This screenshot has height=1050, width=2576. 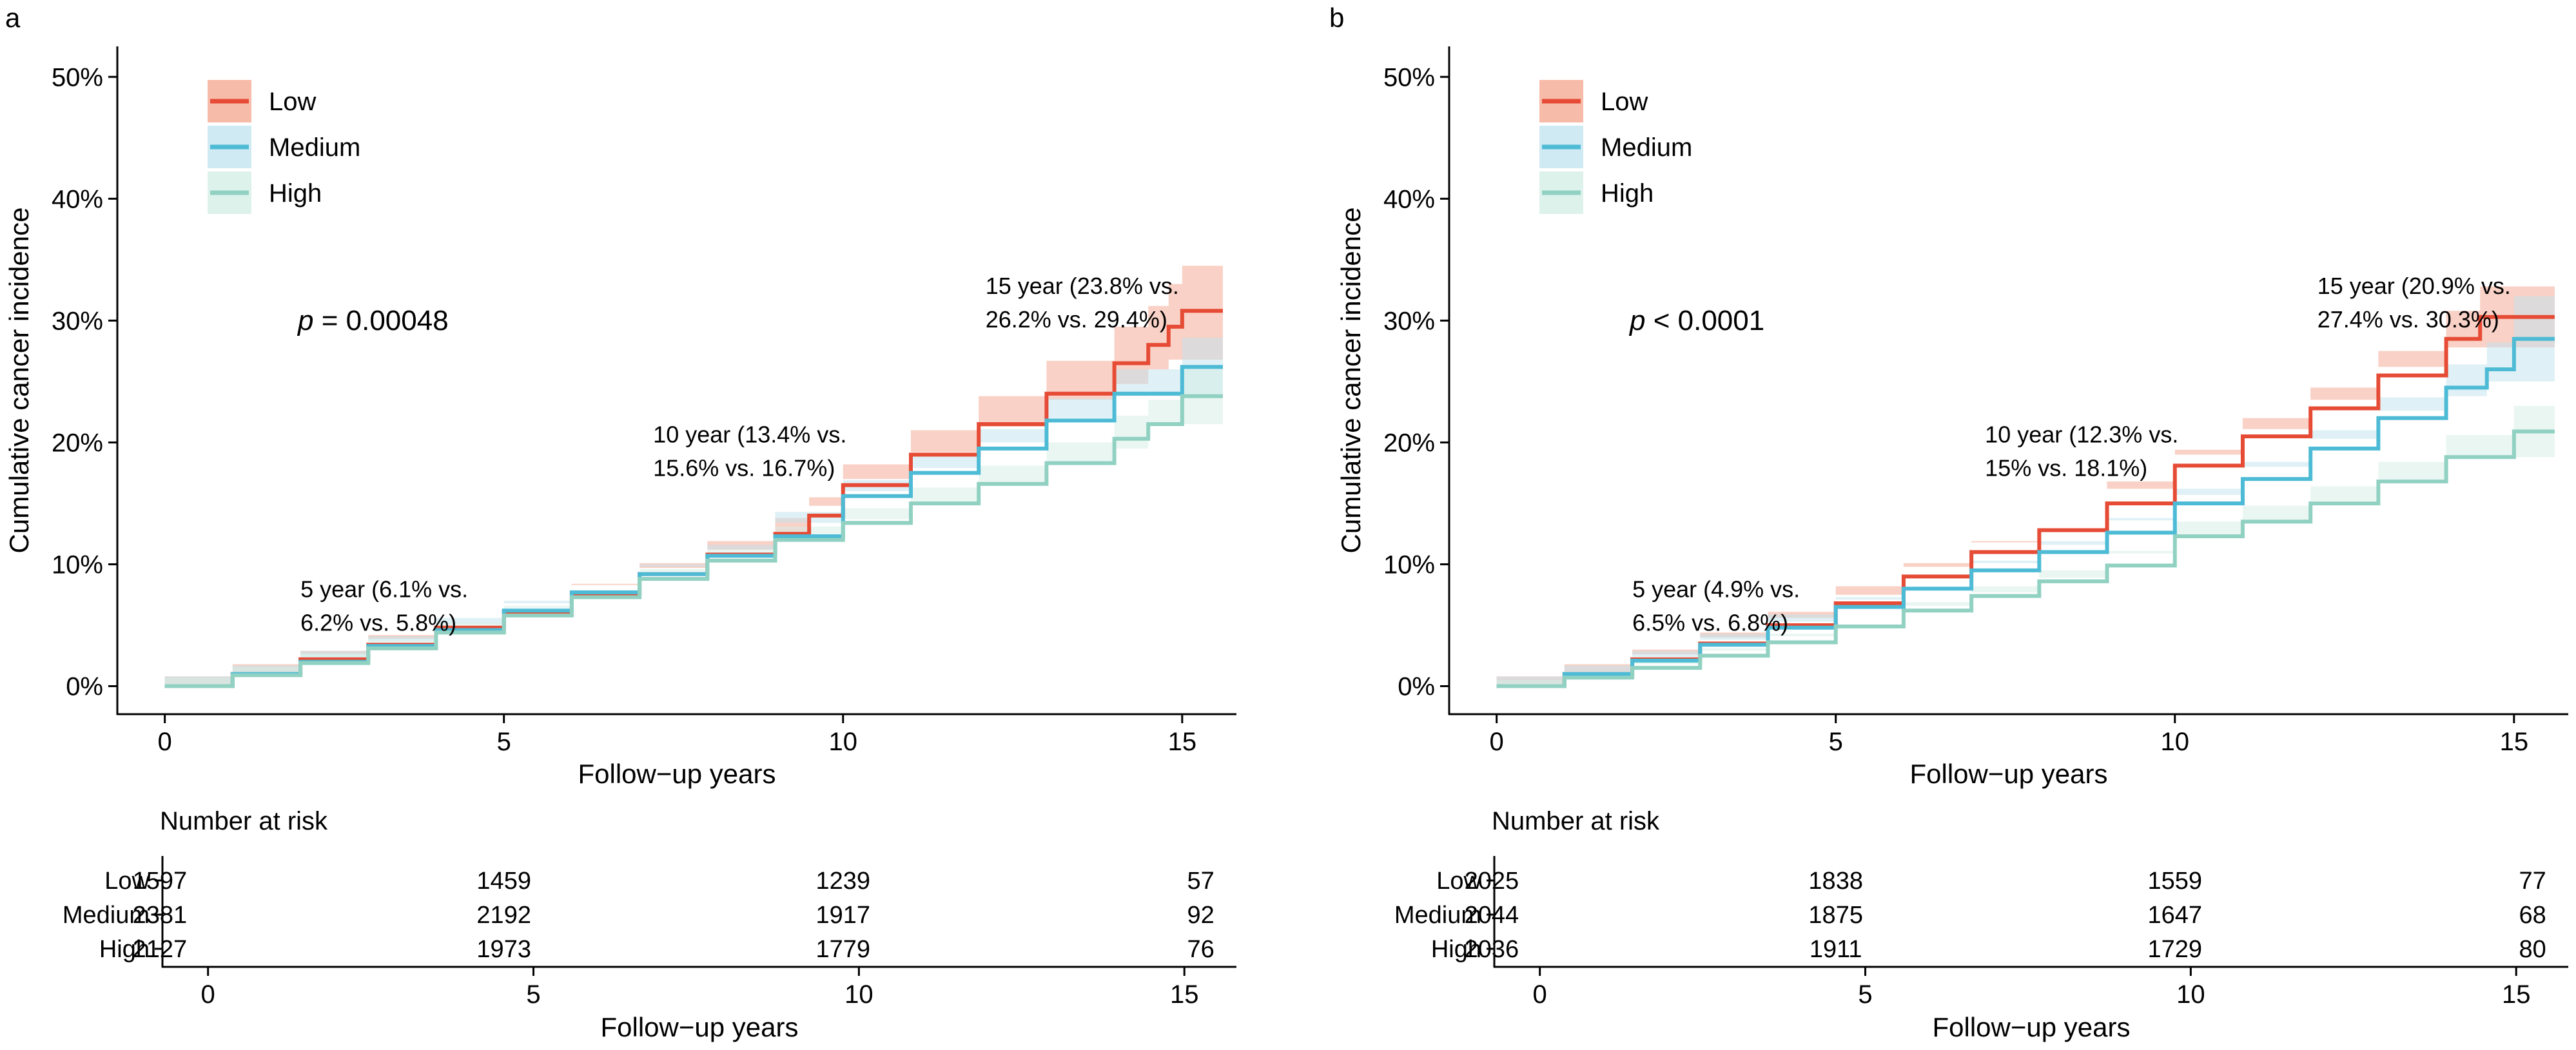 I want to click on risk-count-cell: 1459, so click(x=504, y=881).